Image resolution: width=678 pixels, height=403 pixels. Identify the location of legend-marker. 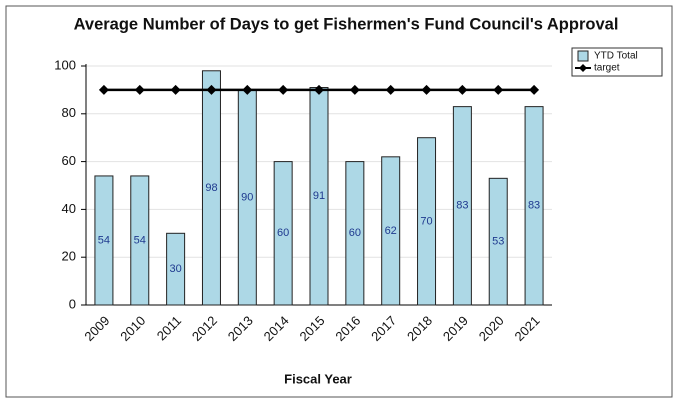
(583, 68).